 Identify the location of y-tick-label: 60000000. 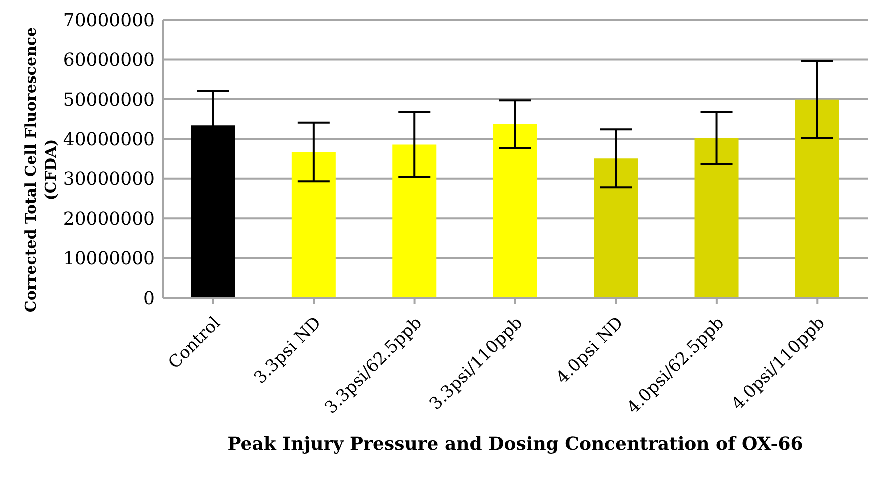
(109, 61).